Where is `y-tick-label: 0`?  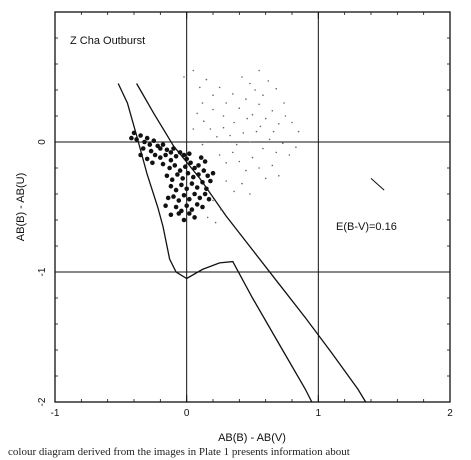 y-tick-label: 0 is located at coordinates (42, 142).